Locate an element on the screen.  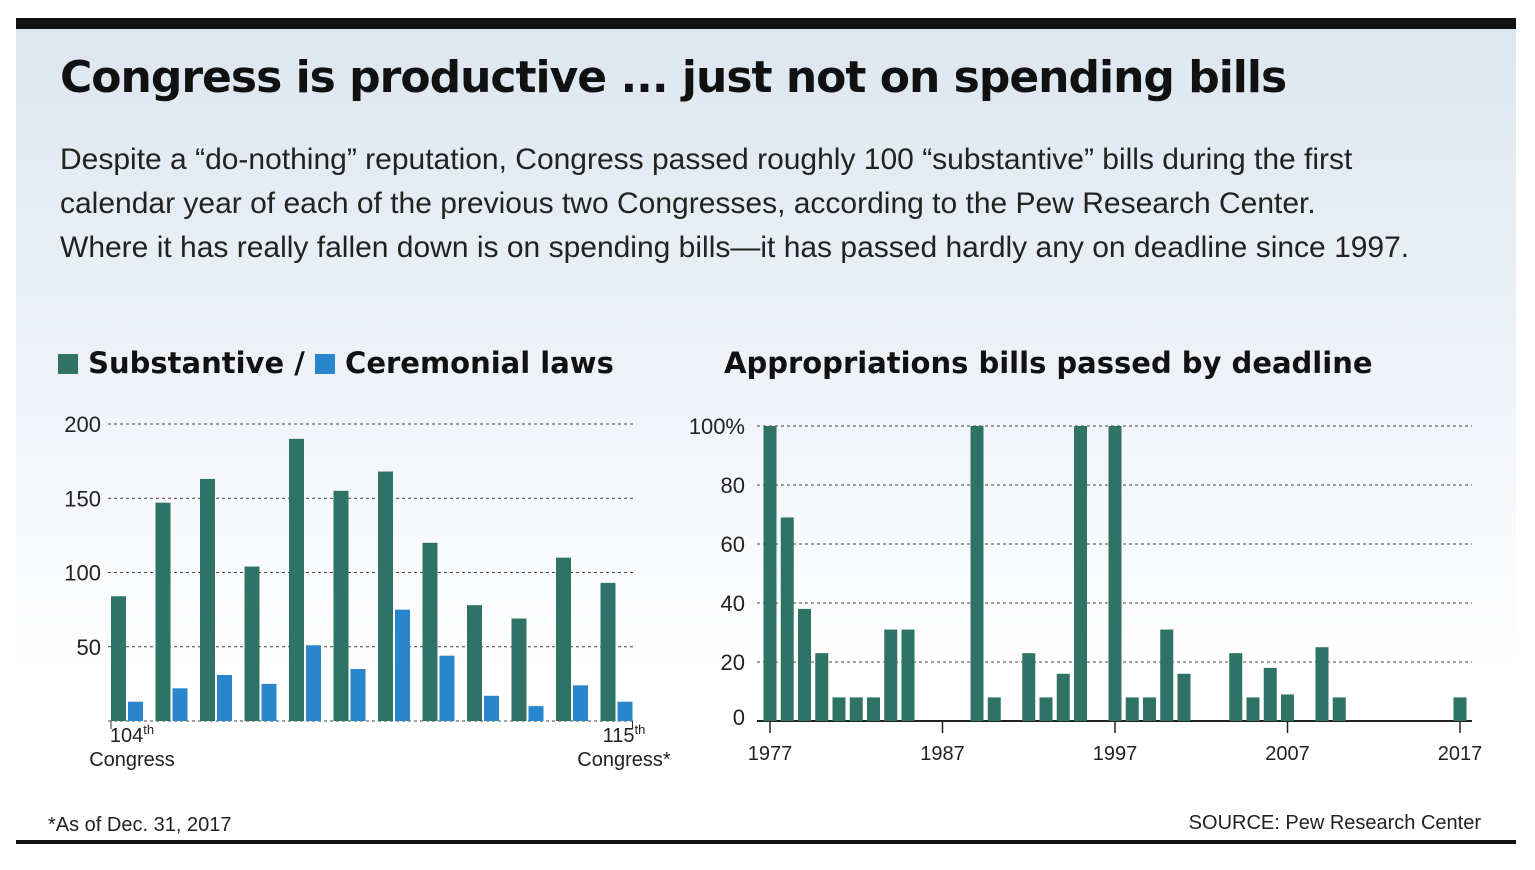
laws-chart-legend: Substantive / Ceremonial laws is located at coordinates (336, 363).